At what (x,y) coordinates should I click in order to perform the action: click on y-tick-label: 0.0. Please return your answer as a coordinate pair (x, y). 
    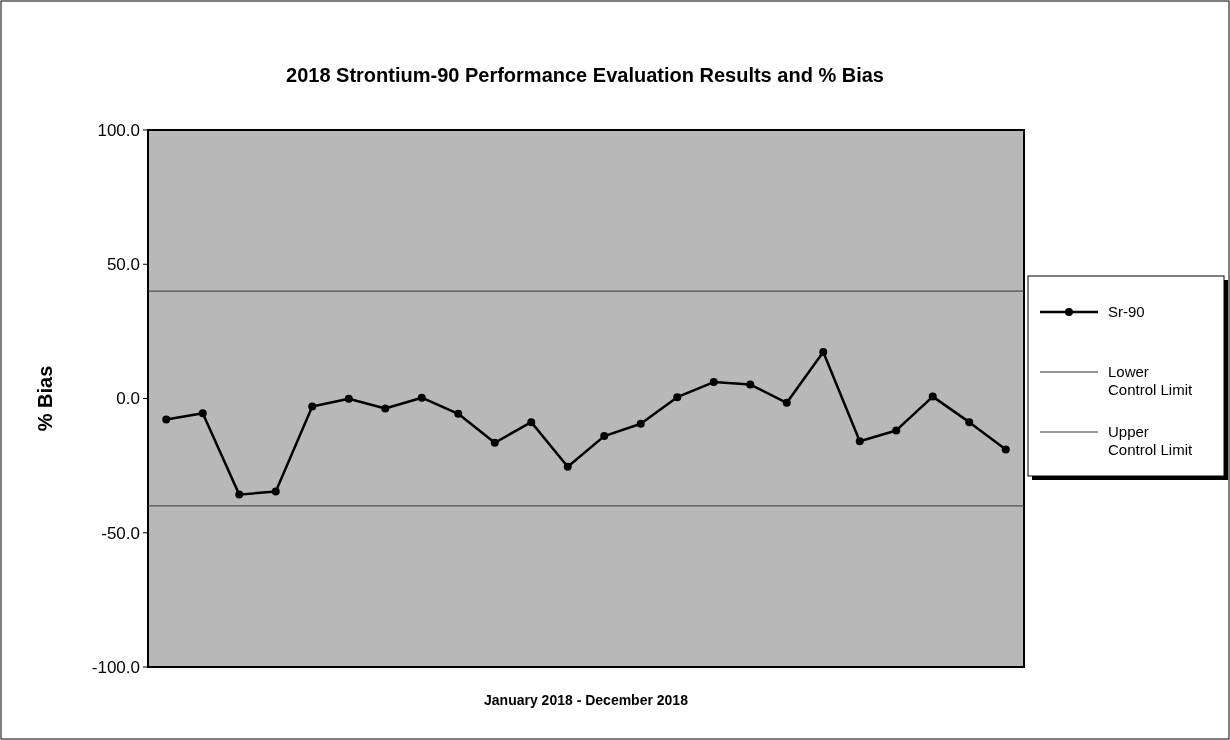
    Looking at the image, I should click on (128, 399).